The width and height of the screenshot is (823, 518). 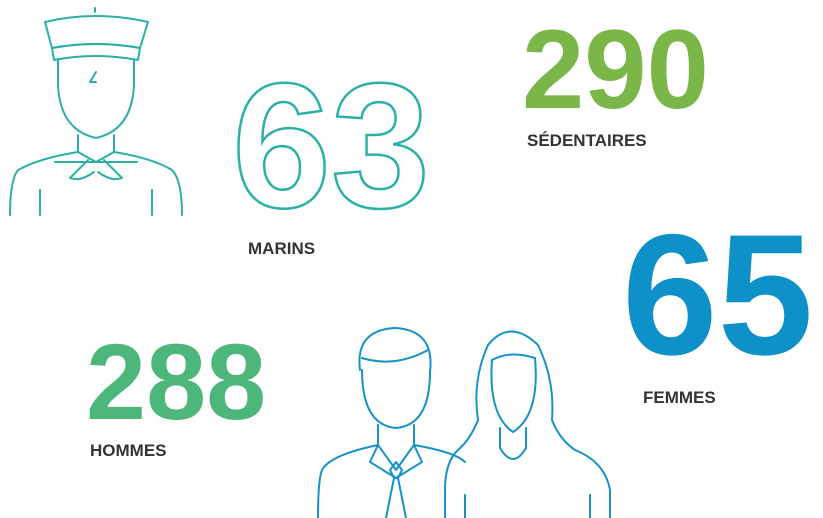 What do you see at coordinates (615, 69) in the screenshot?
I see `stat-value: 290` at bounding box center [615, 69].